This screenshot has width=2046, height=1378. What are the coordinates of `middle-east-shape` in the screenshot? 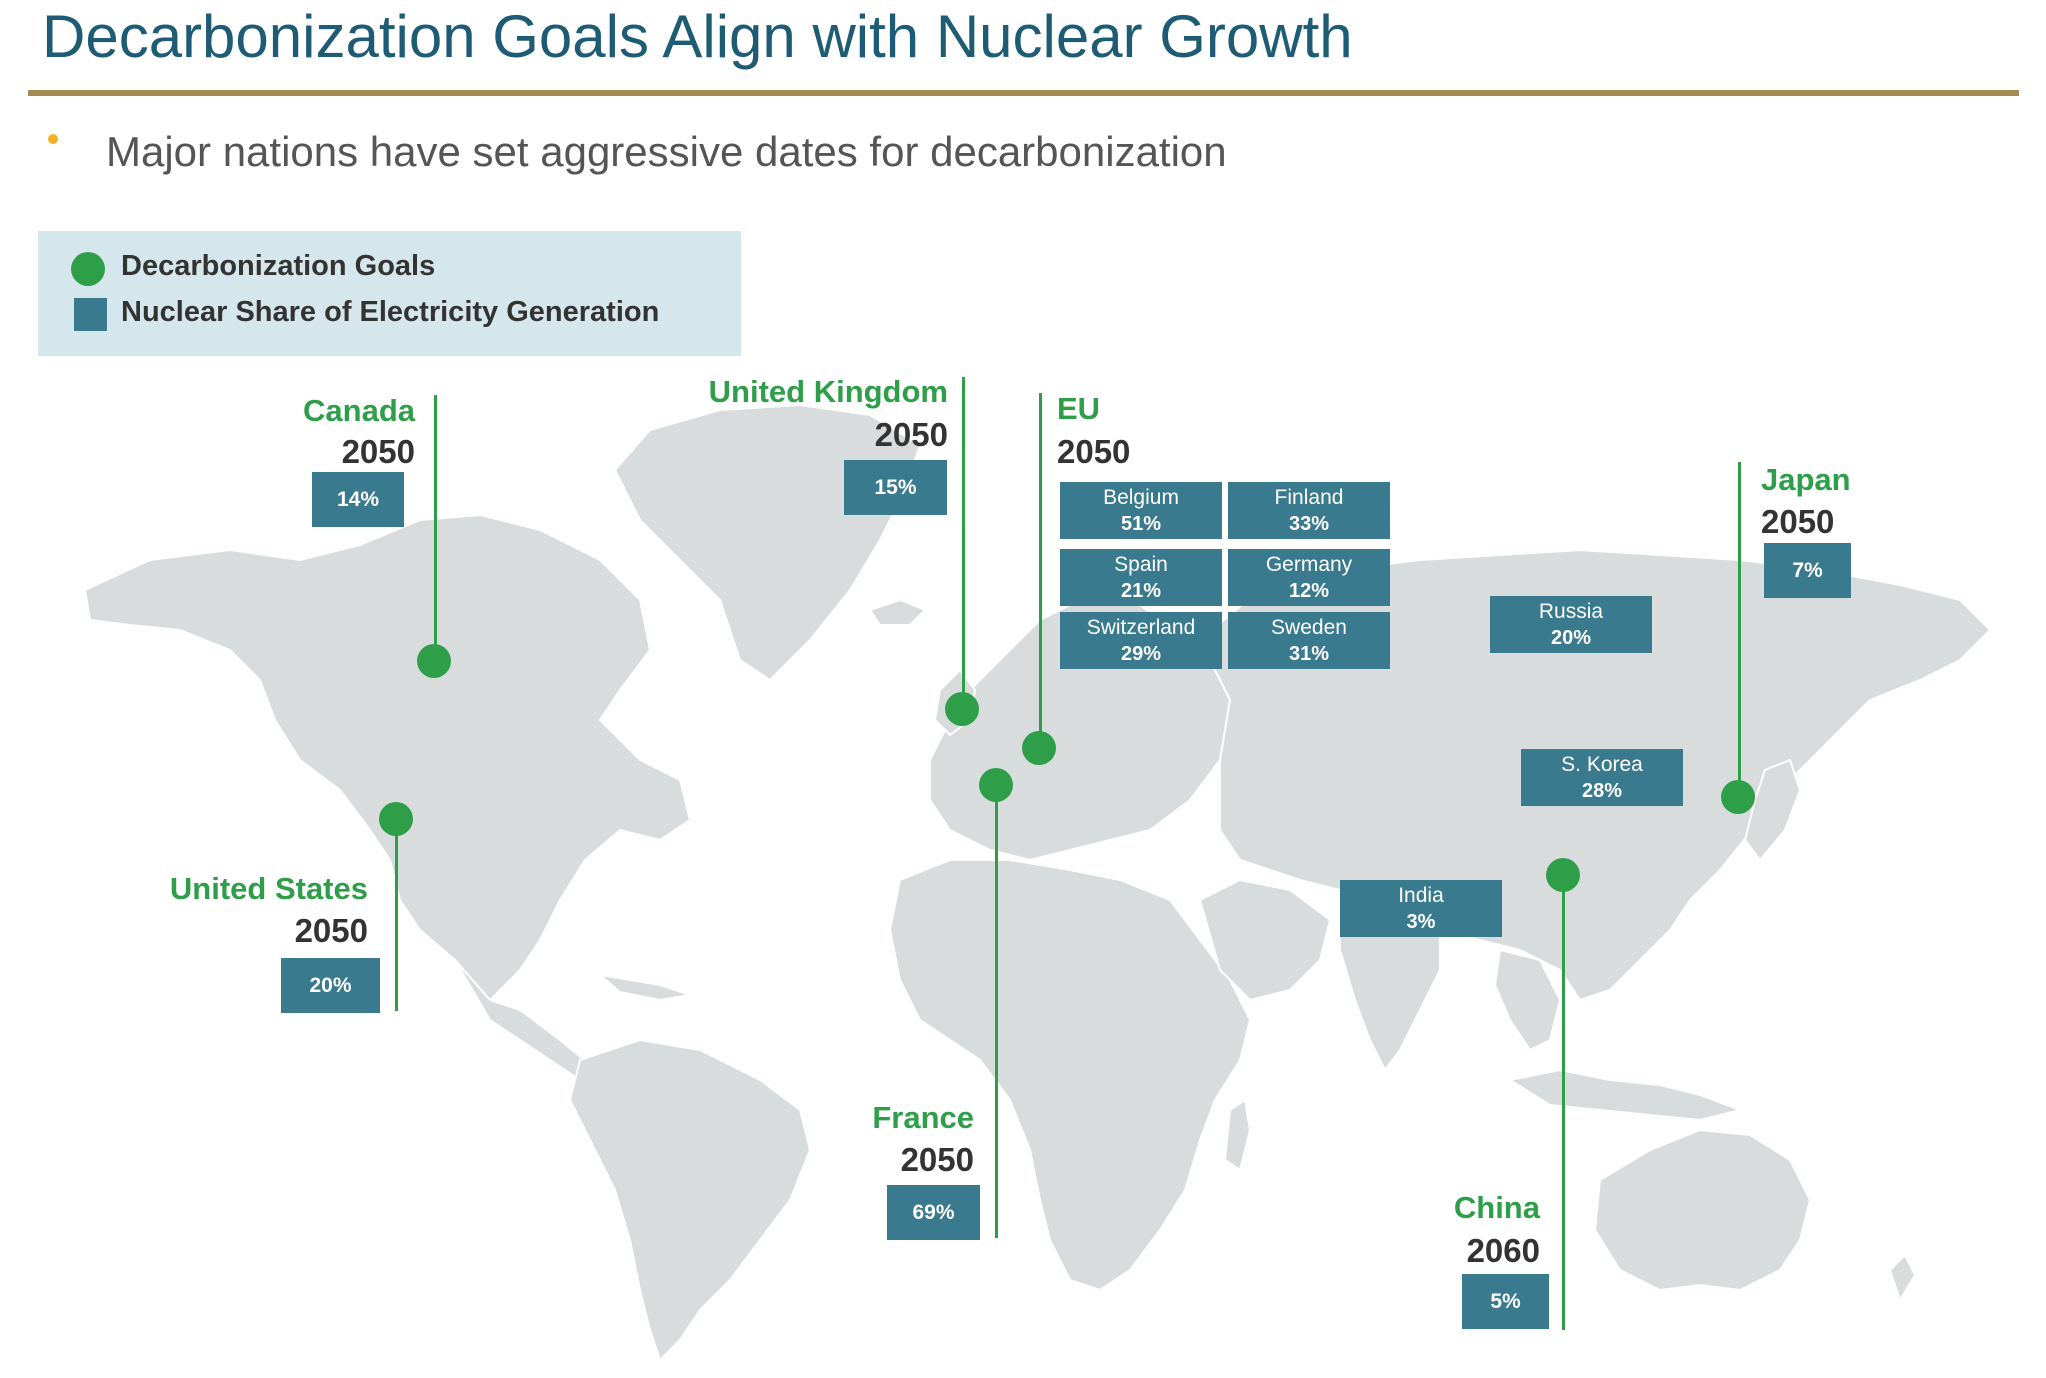 It's located at (1265, 940).